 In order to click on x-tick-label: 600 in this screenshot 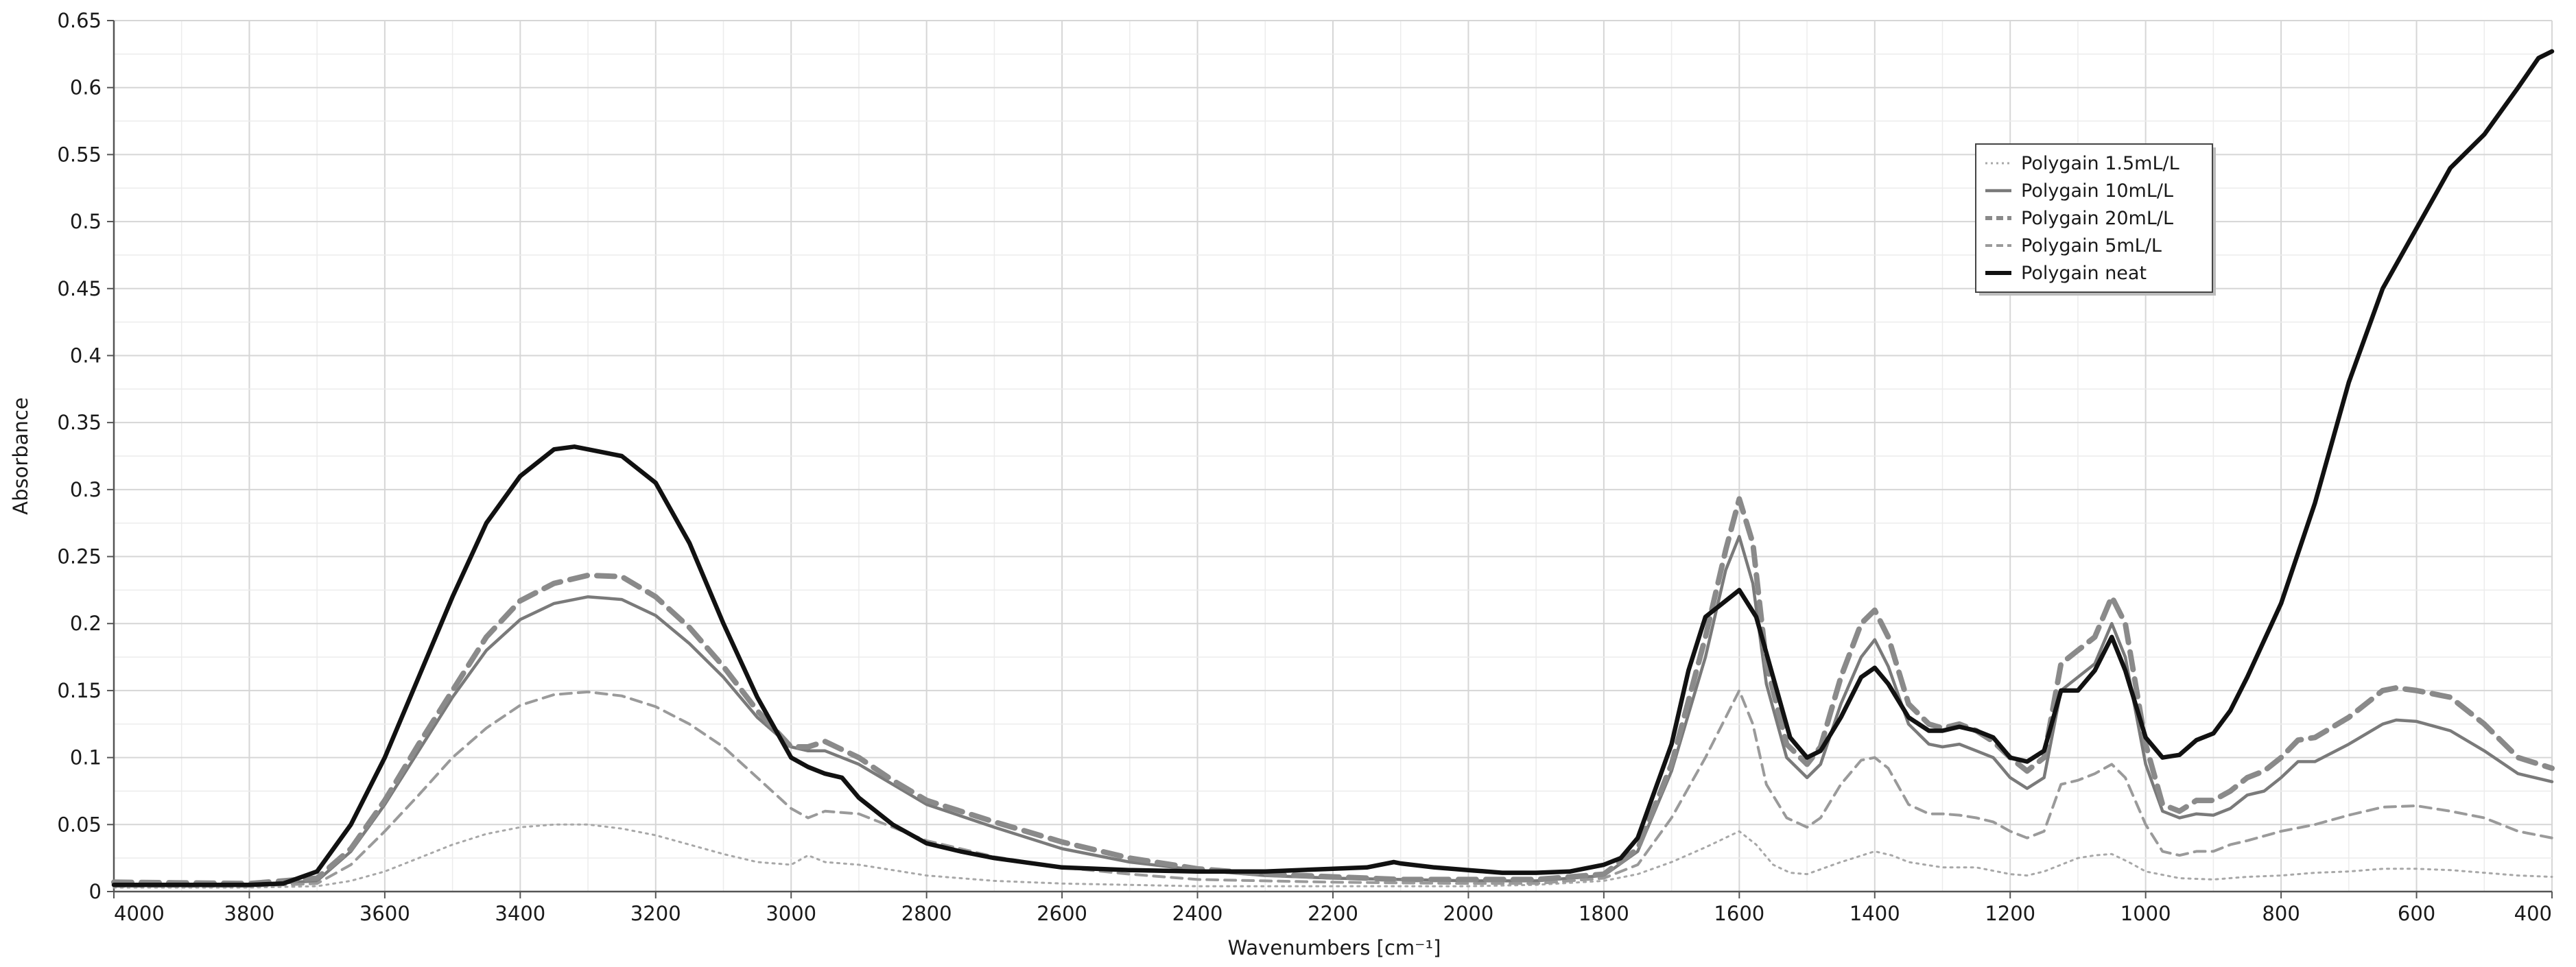, I will do `click(2416, 913)`.